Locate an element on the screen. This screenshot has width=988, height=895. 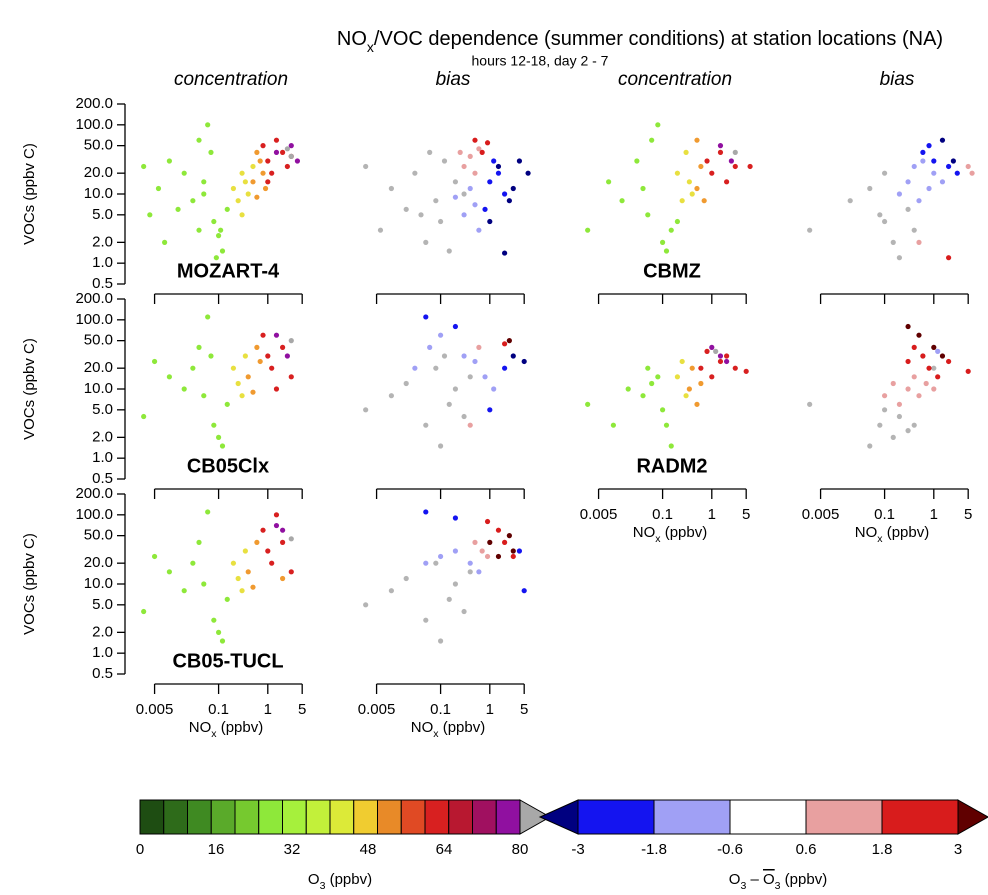
text-part: (ppbv) is located at coordinates (804, 879).